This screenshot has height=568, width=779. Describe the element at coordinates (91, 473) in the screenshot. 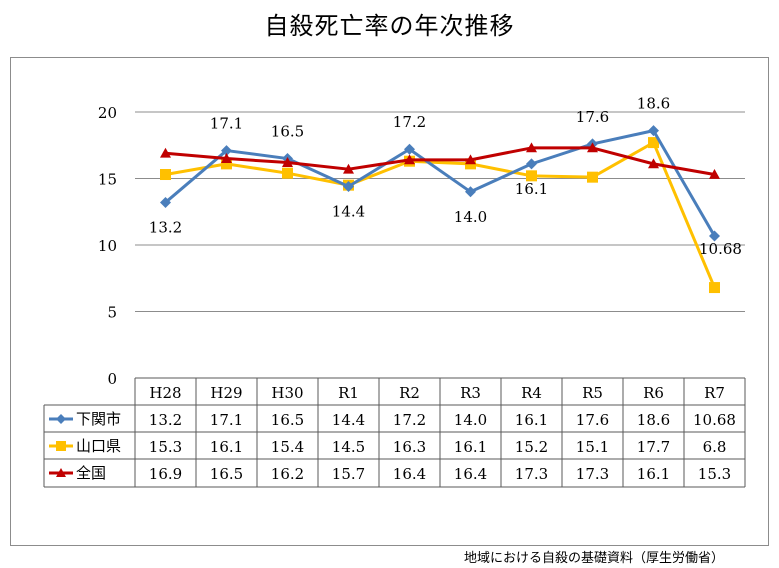

I see `legend-label: 全国` at that location.